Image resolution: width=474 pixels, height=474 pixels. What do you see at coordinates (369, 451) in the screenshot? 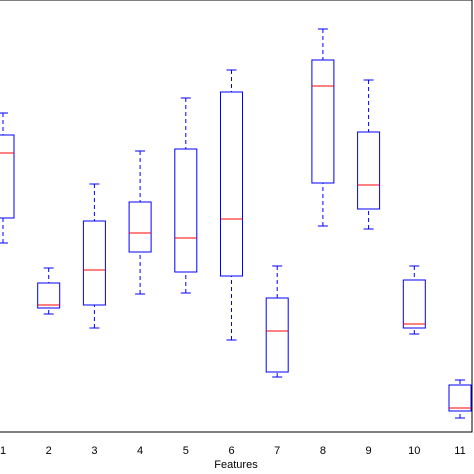
I see `x-tick-label: 9` at bounding box center [369, 451].